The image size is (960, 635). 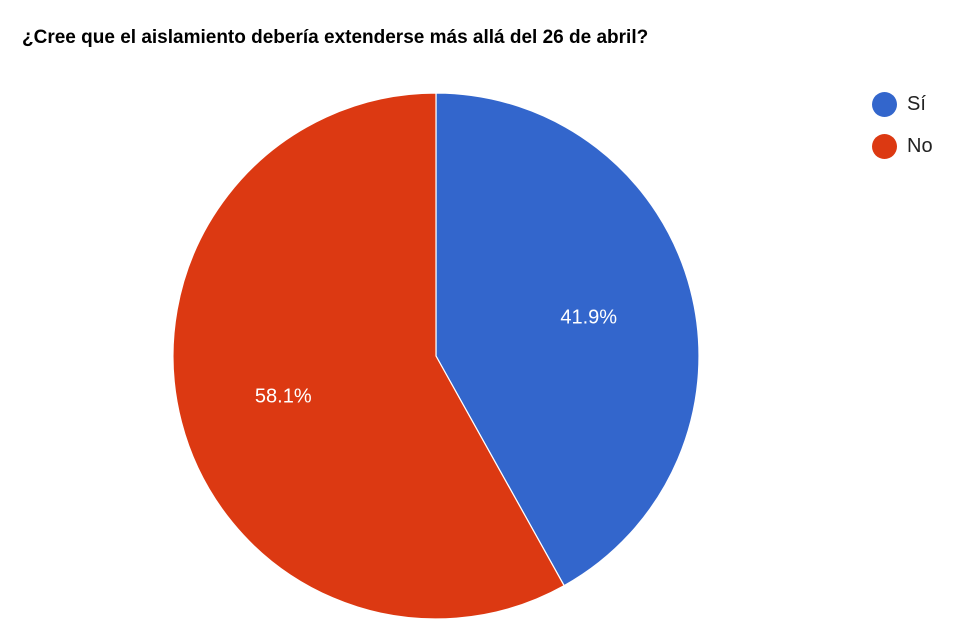 What do you see at coordinates (920, 145) in the screenshot?
I see `legend-label-no: No` at bounding box center [920, 145].